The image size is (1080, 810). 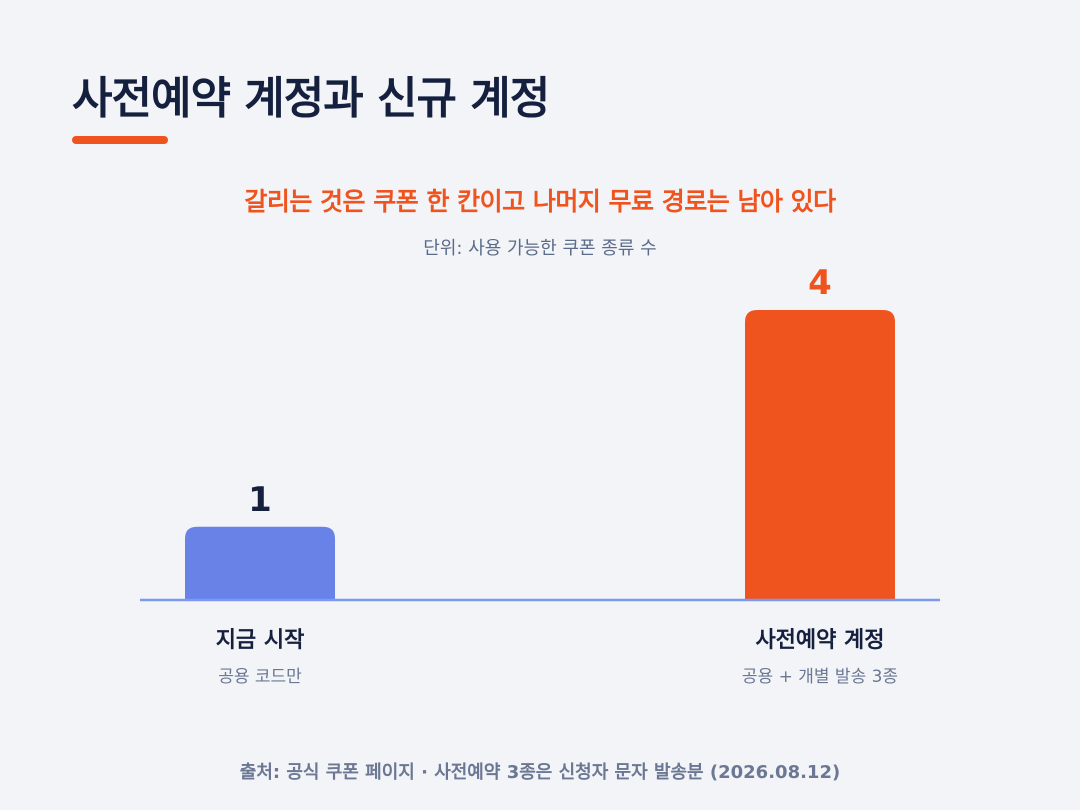 I want to click on bar-preorder, so click(x=820, y=454).